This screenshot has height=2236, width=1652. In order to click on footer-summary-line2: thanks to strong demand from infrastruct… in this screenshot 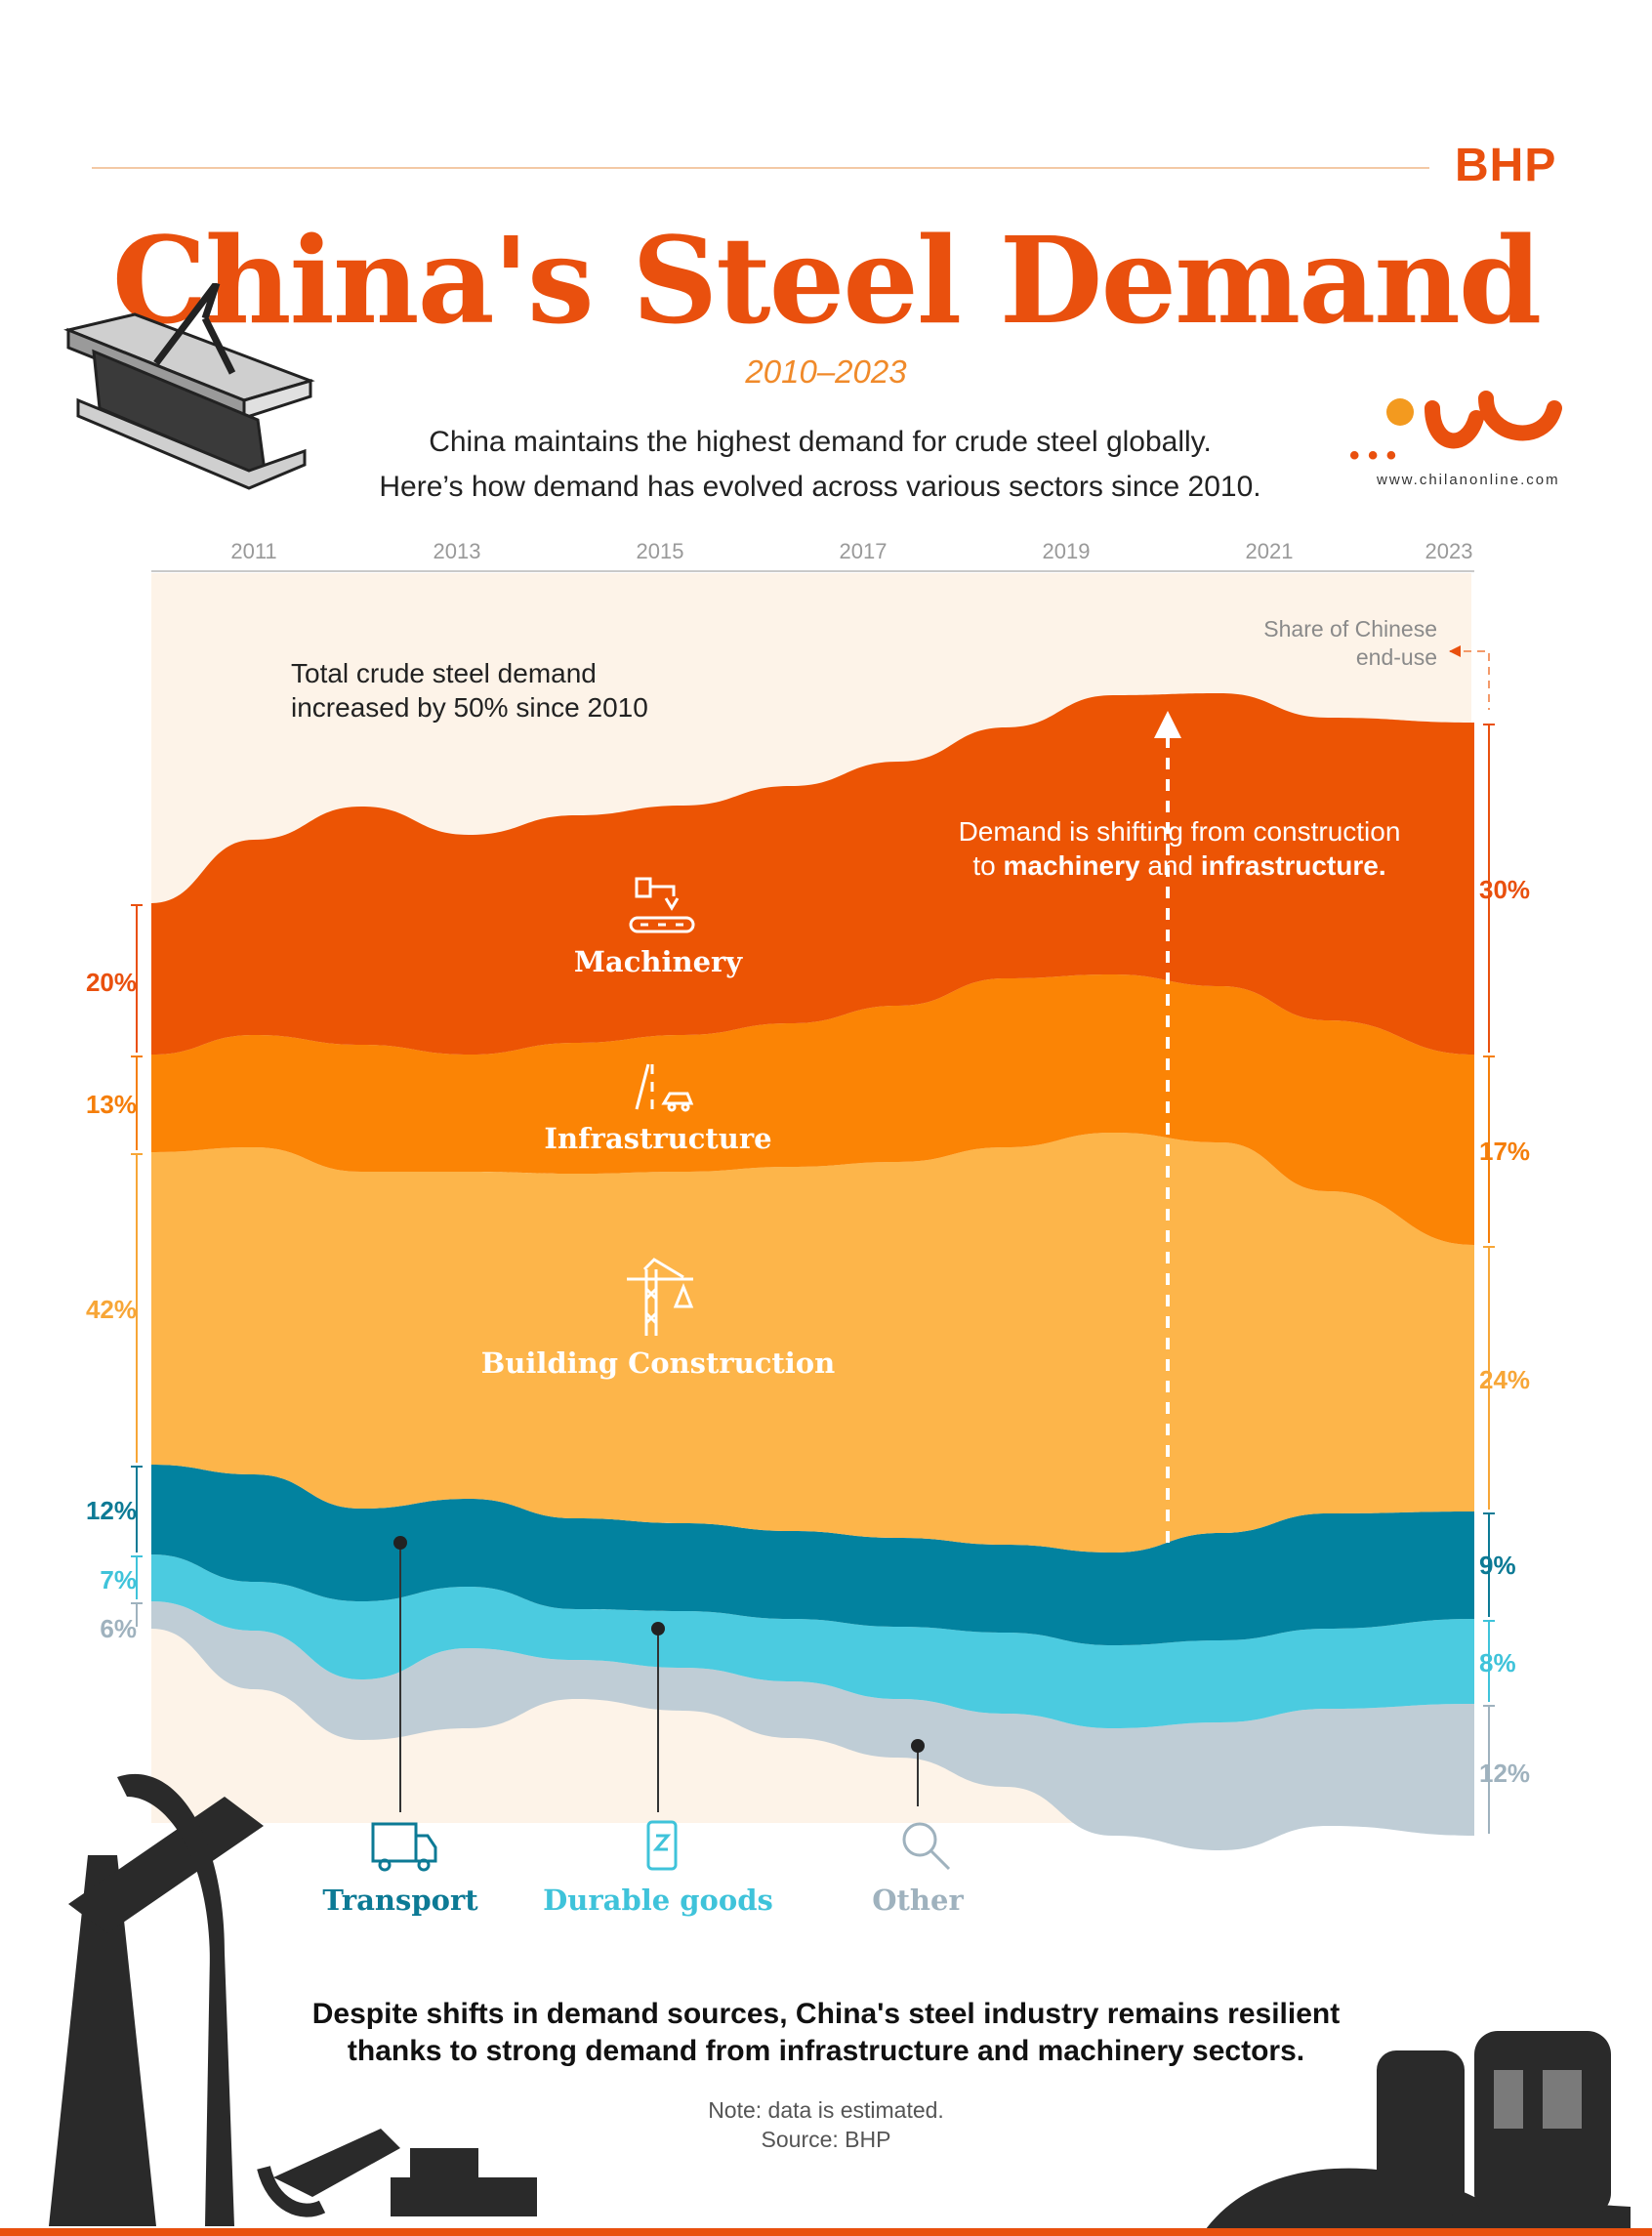, I will do `click(826, 2051)`.